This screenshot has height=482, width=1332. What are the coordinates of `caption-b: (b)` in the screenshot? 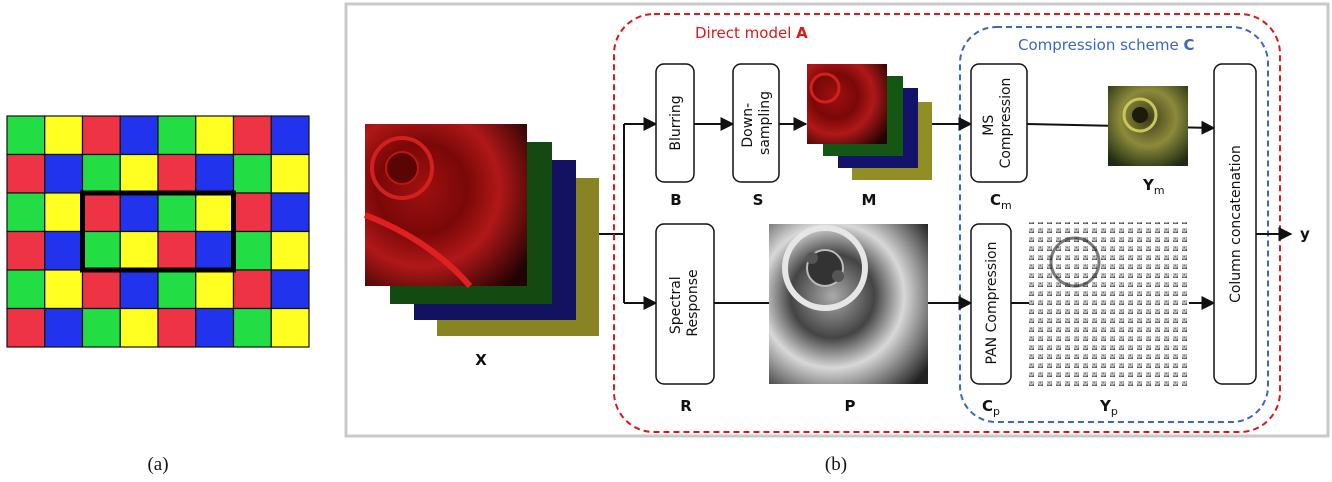 It's located at (836, 464).